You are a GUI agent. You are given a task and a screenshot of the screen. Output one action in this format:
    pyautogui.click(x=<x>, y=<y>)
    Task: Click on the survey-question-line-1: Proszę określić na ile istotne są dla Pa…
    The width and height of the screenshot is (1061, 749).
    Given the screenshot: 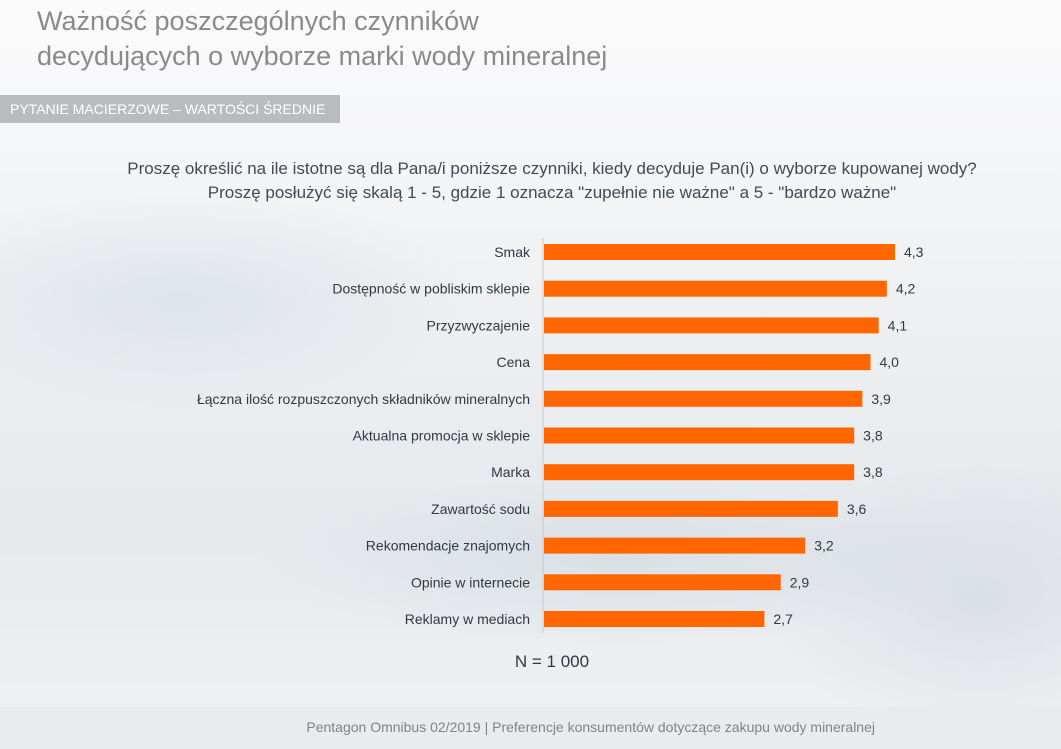 What is the action you would take?
    pyautogui.click(x=552, y=168)
    